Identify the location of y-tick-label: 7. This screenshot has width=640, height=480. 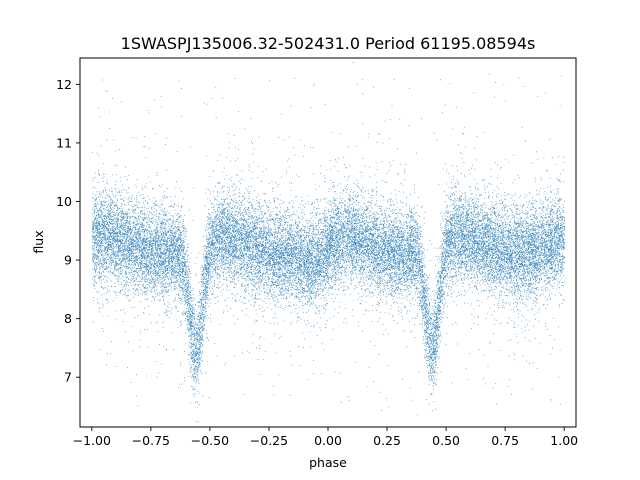
(68, 377).